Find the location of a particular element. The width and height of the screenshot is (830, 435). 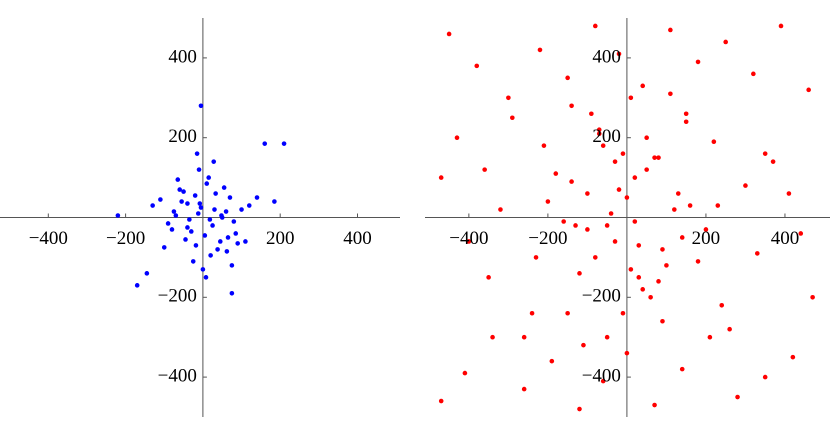

x-tick-label: 200 is located at coordinates (280, 238).